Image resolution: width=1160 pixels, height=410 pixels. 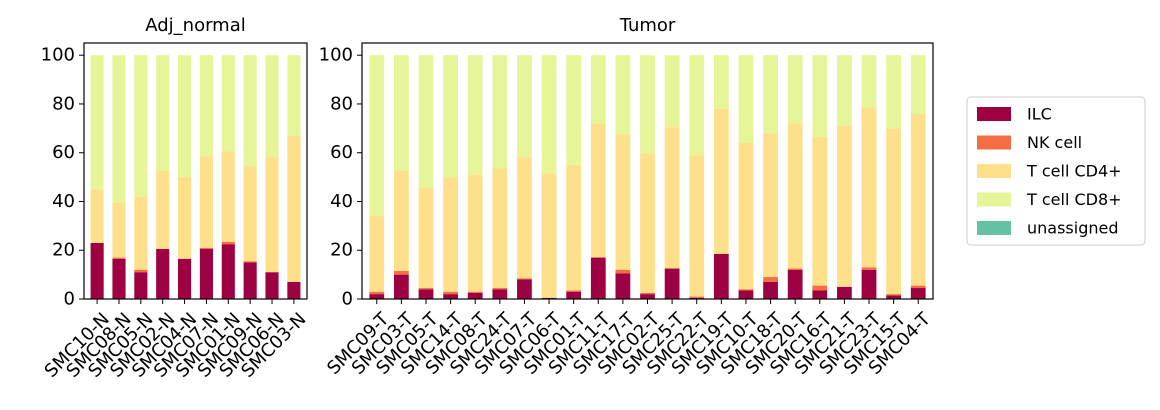 What do you see at coordinates (228, 196) in the screenshot?
I see `bar-smc01-n-t-cell-cd4` at bounding box center [228, 196].